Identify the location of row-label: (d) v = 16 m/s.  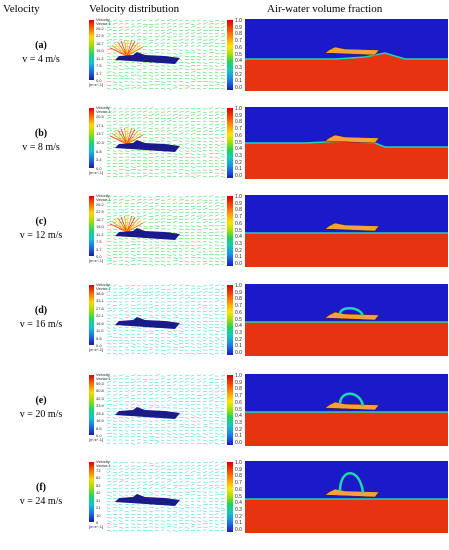
(41, 318).